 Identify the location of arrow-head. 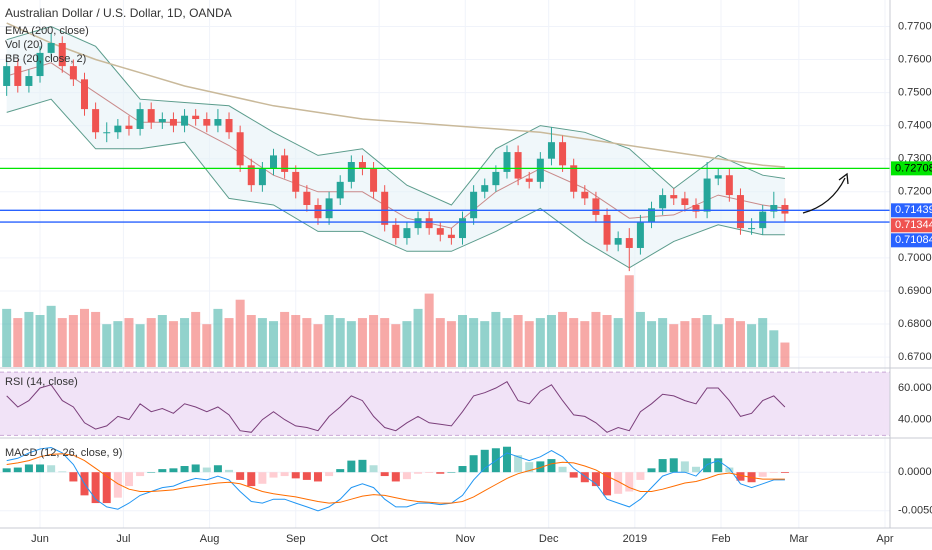
(843, 178).